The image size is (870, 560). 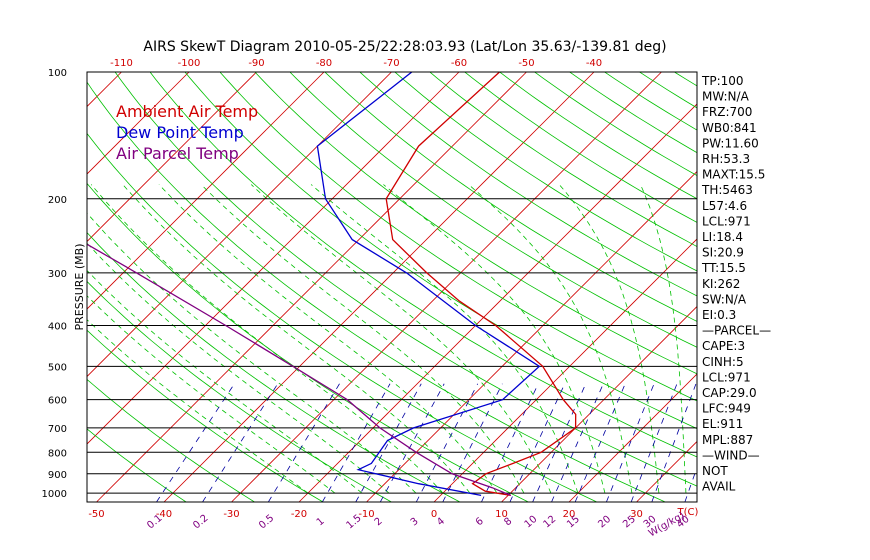 I want to click on top-temperature-tick-label: -110, so click(x=121, y=63).